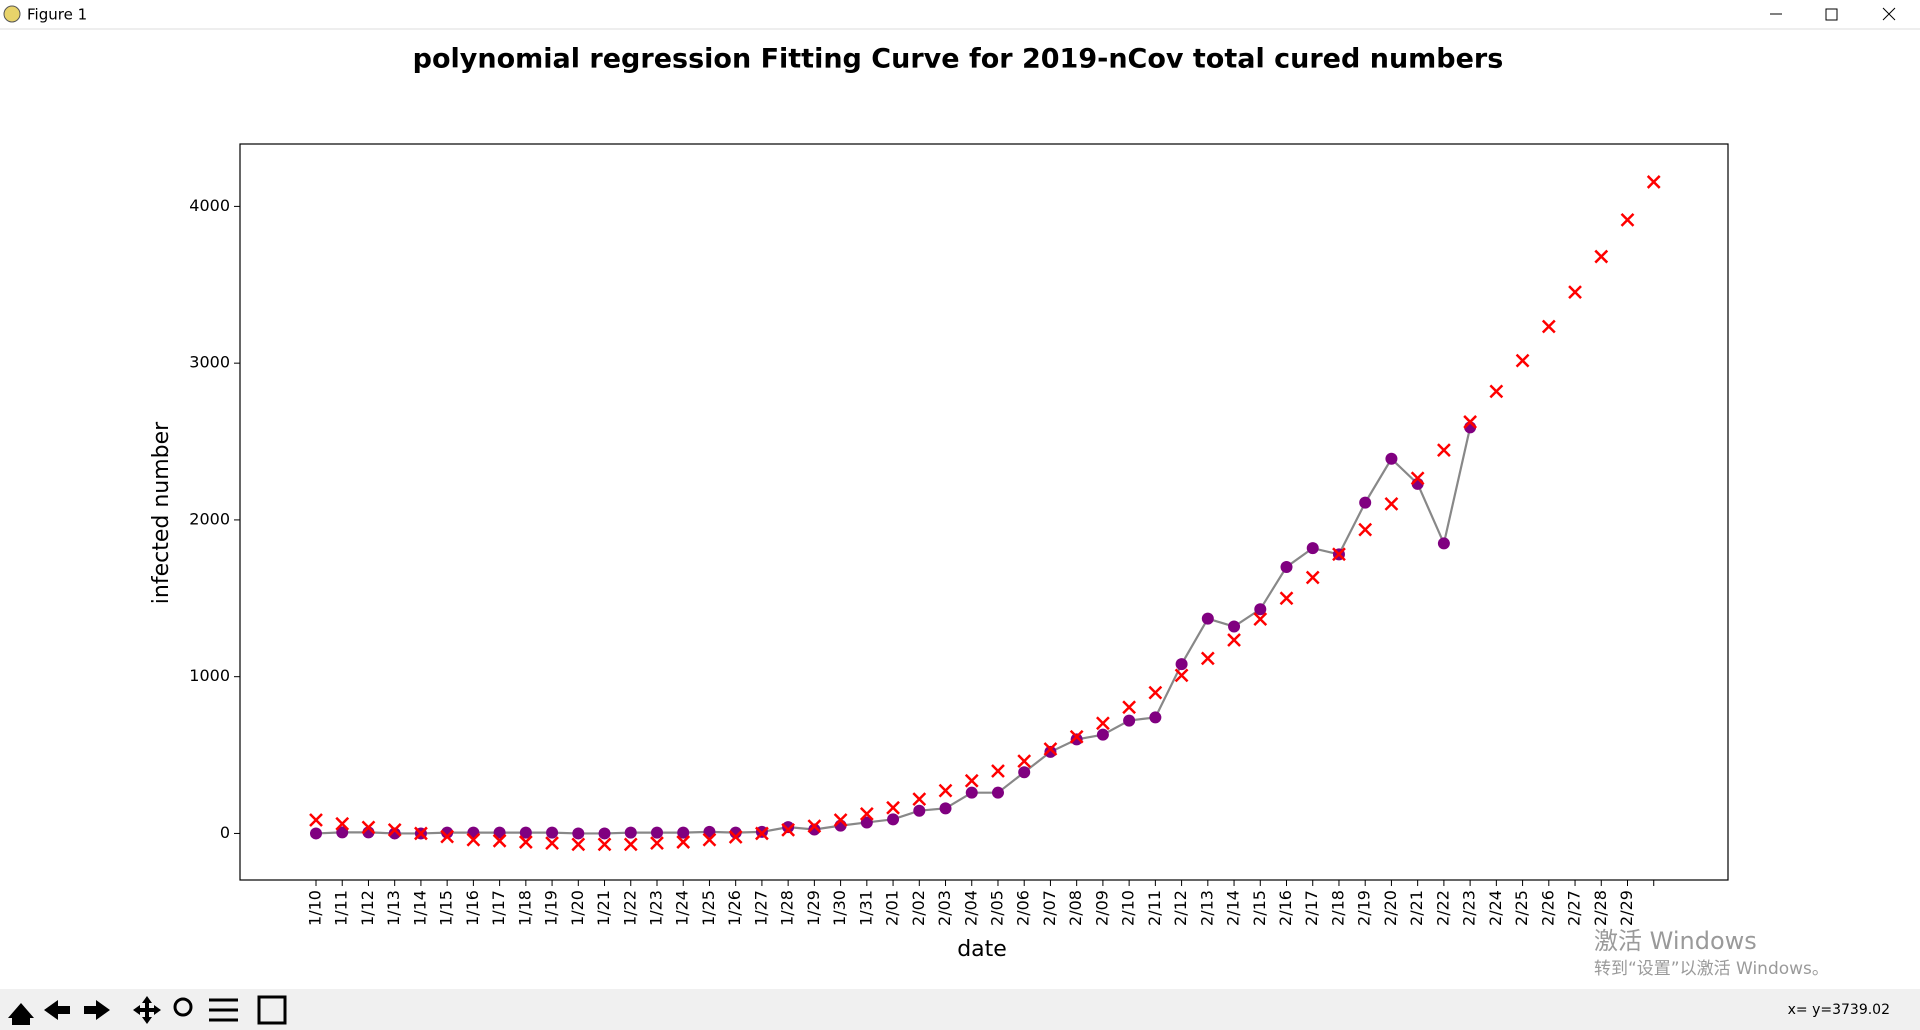 This screenshot has width=1920, height=1030. Describe the element at coordinates (498, 908) in the screenshot. I see `x-tick-label: 1/17` at that location.